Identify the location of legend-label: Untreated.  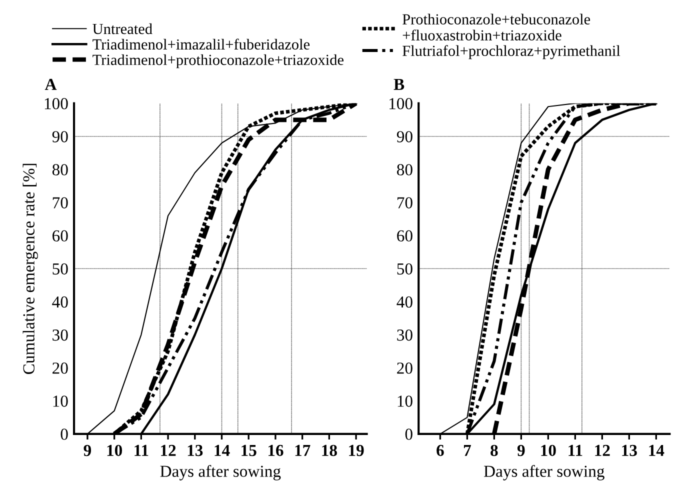
(122, 28).